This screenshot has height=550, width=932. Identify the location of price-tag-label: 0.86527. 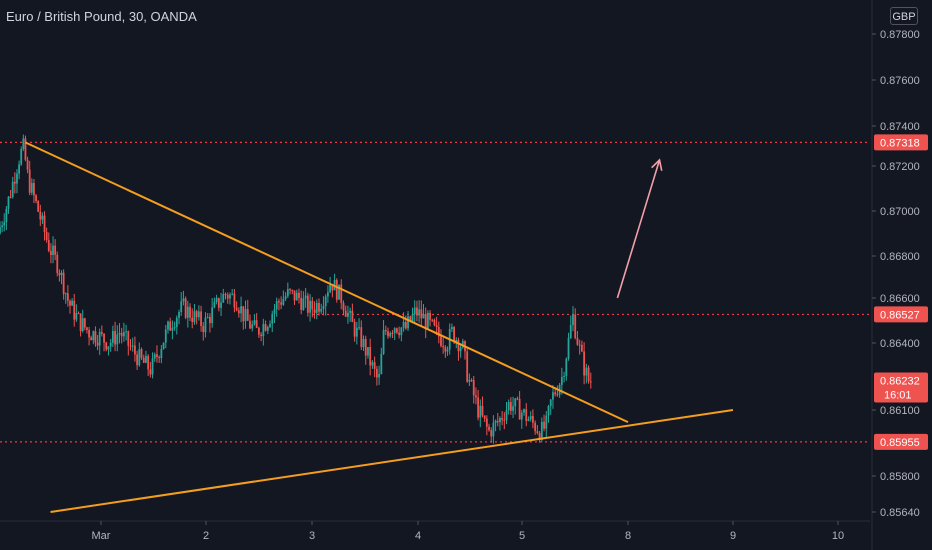
(900, 315).